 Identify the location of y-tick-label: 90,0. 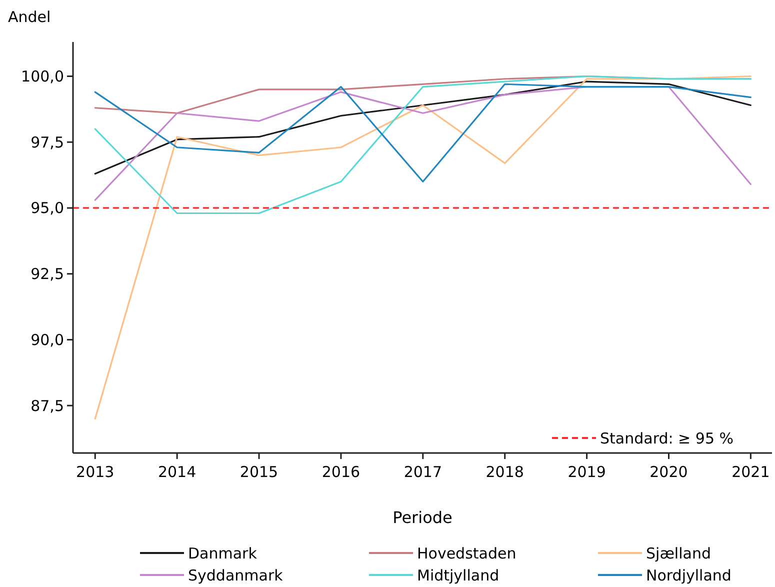
(47, 339).